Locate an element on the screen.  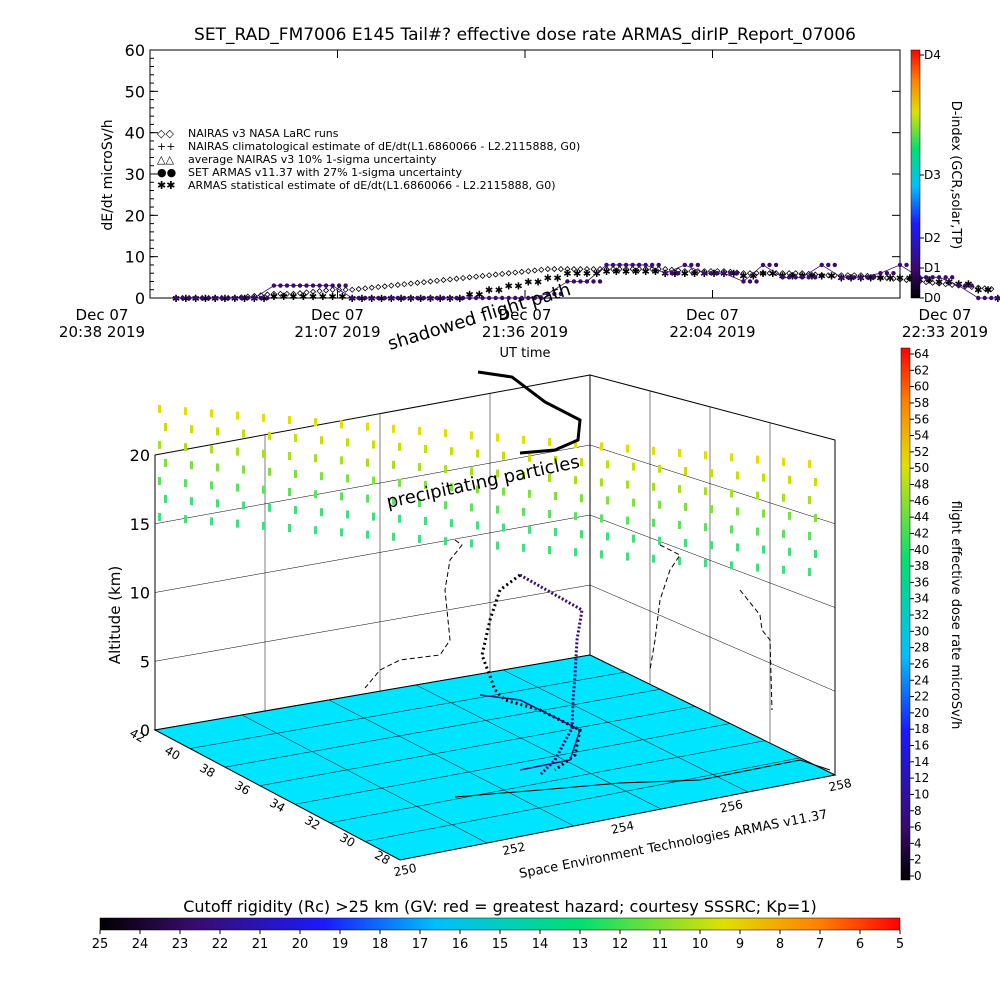
dose-rate-tick-label: 18 is located at coordinates (921, 729).